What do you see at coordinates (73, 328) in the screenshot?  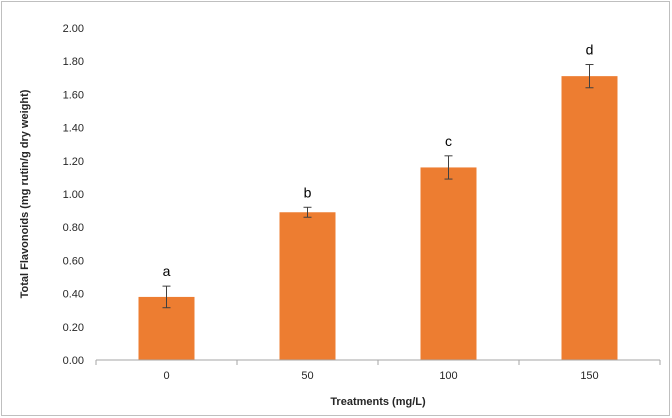 I see `y-tick-label: 0.20` at bounding box center [73, 328].